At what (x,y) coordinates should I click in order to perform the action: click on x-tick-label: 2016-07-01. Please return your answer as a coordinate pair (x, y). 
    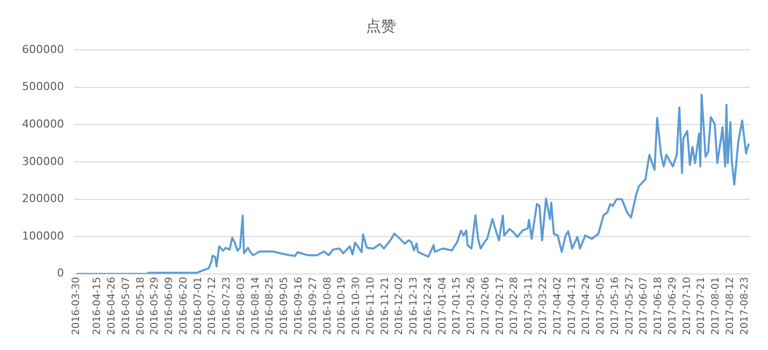
    Looking at the image, I should click on (198, 306).